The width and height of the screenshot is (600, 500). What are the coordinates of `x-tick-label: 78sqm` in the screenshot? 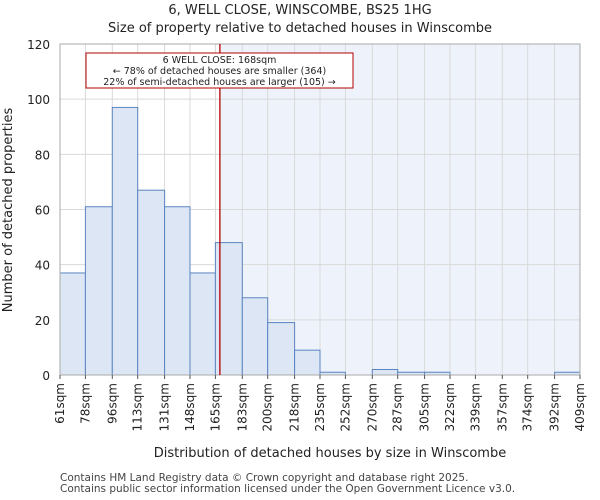 It's located at (85, 403).